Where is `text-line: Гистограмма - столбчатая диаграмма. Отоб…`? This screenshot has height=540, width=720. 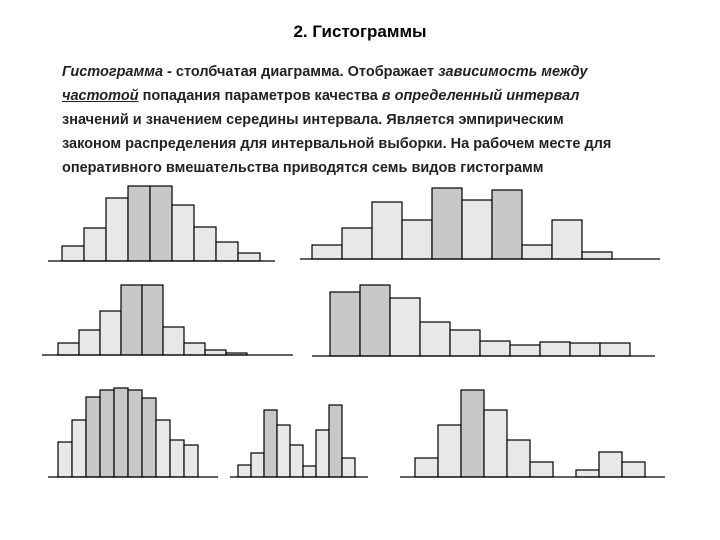 text-line: Гистограмма - столбчатая диаграмма. Отоб… is located at coordinates (382, 72).